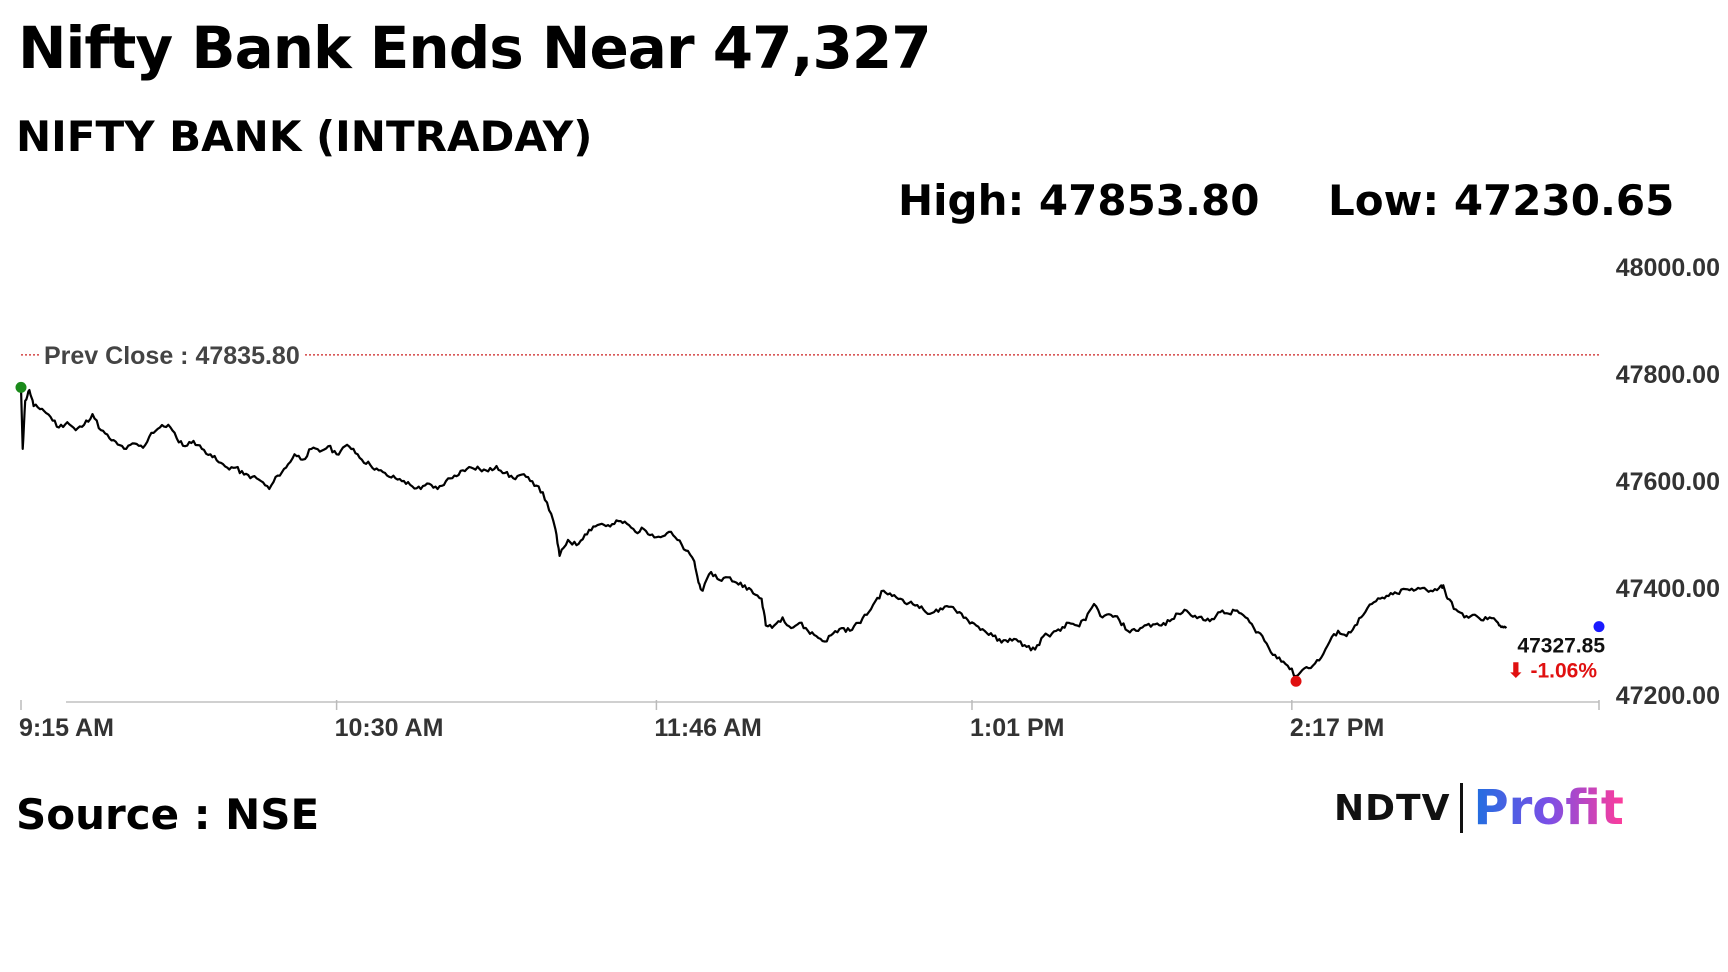  Describe the element at coordinates (66, 728) in the screenshot. I see `x-tick-label: 9:15 AM` at that location.